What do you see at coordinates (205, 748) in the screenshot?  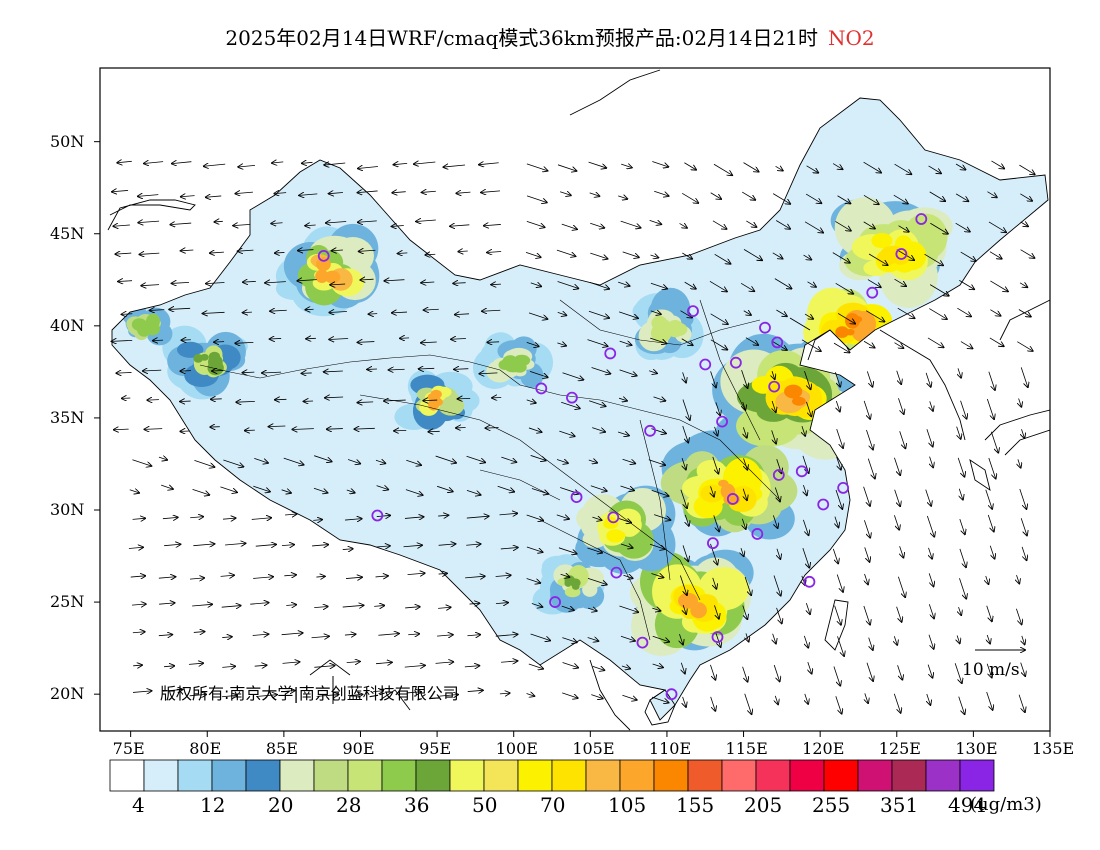 I see `x-tick-label: 80E` at bounding box center [205, 748].